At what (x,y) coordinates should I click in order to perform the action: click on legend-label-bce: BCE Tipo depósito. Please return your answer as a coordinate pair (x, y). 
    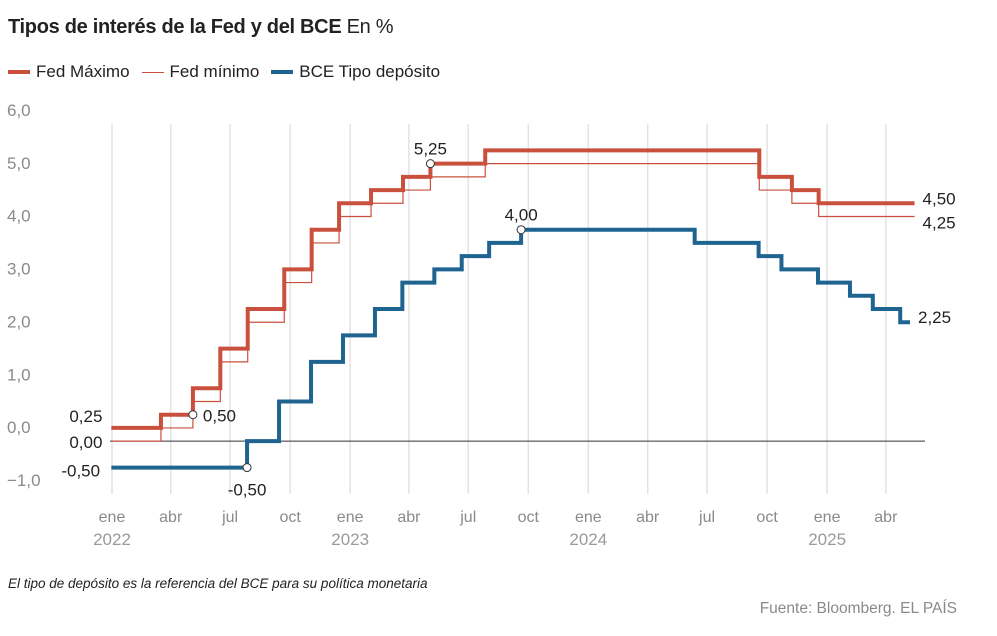
    Looking at the image, I should click on (370, 71).